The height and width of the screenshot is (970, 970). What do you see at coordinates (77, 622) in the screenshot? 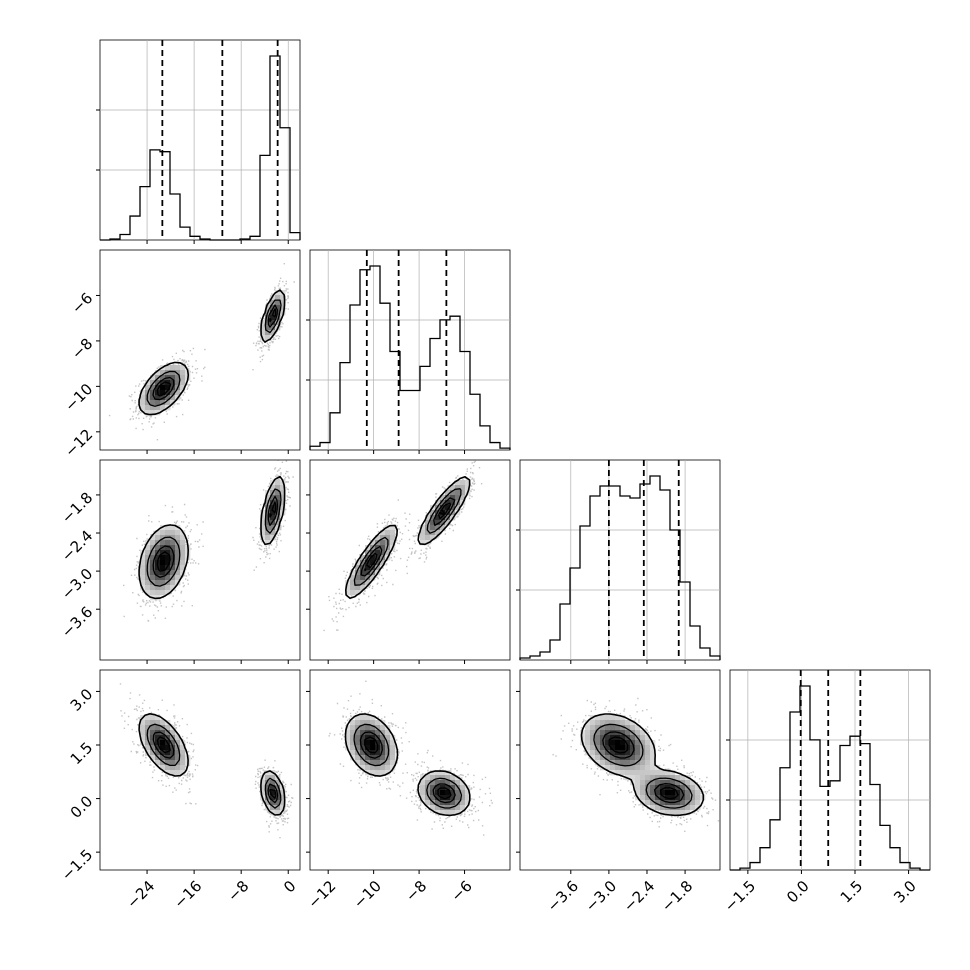
I see `y-tick-label: −3.6` at bounding box center [77, 622].